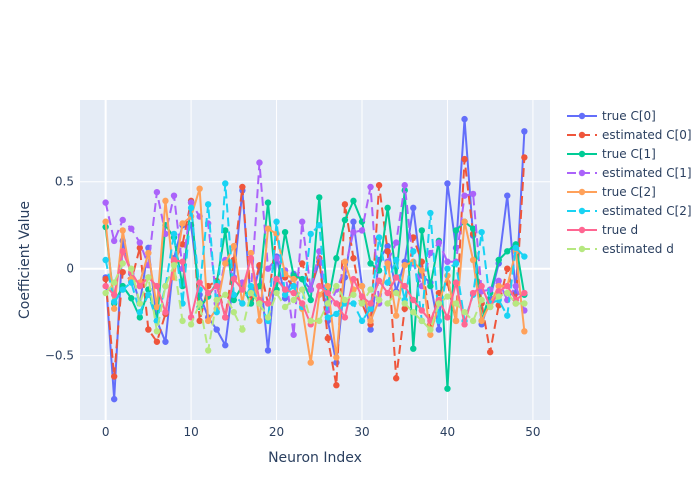 The height and width of the screenshot is (500, 700). I want to click on legend-item-estimated-d: estimated d, so click(620, 249).